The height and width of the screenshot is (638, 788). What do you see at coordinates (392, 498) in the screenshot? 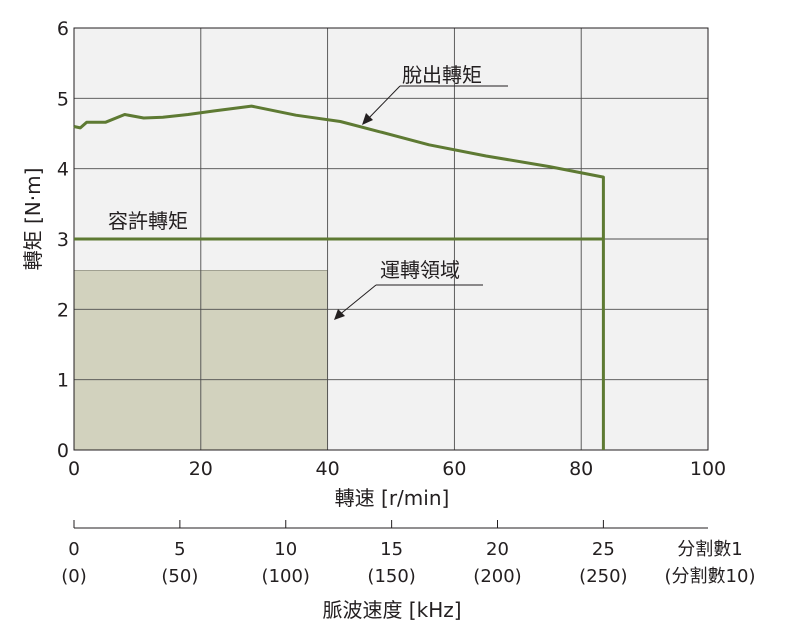
I see `x-axis-title: 轉速 [r/min]` at bounding box center [392, 498].